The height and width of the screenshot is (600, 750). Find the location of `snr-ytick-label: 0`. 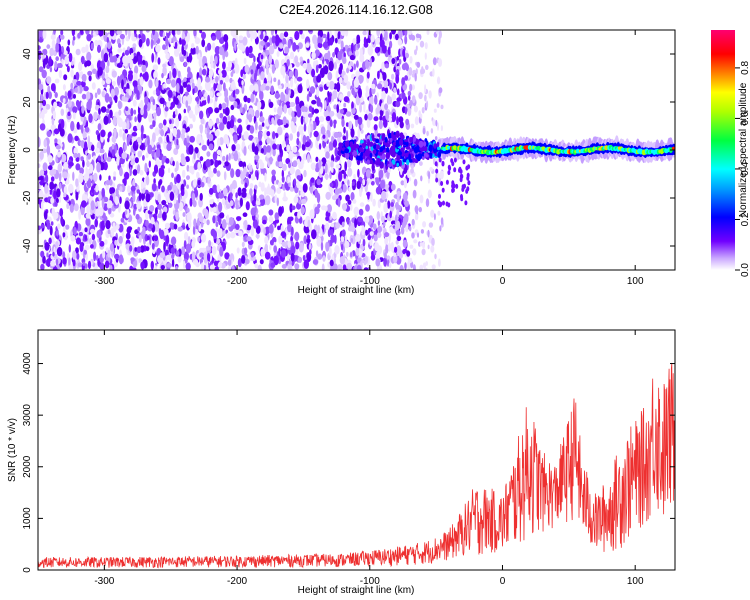

snr-ytick-label: 0 is located at coordinates (27, 570).